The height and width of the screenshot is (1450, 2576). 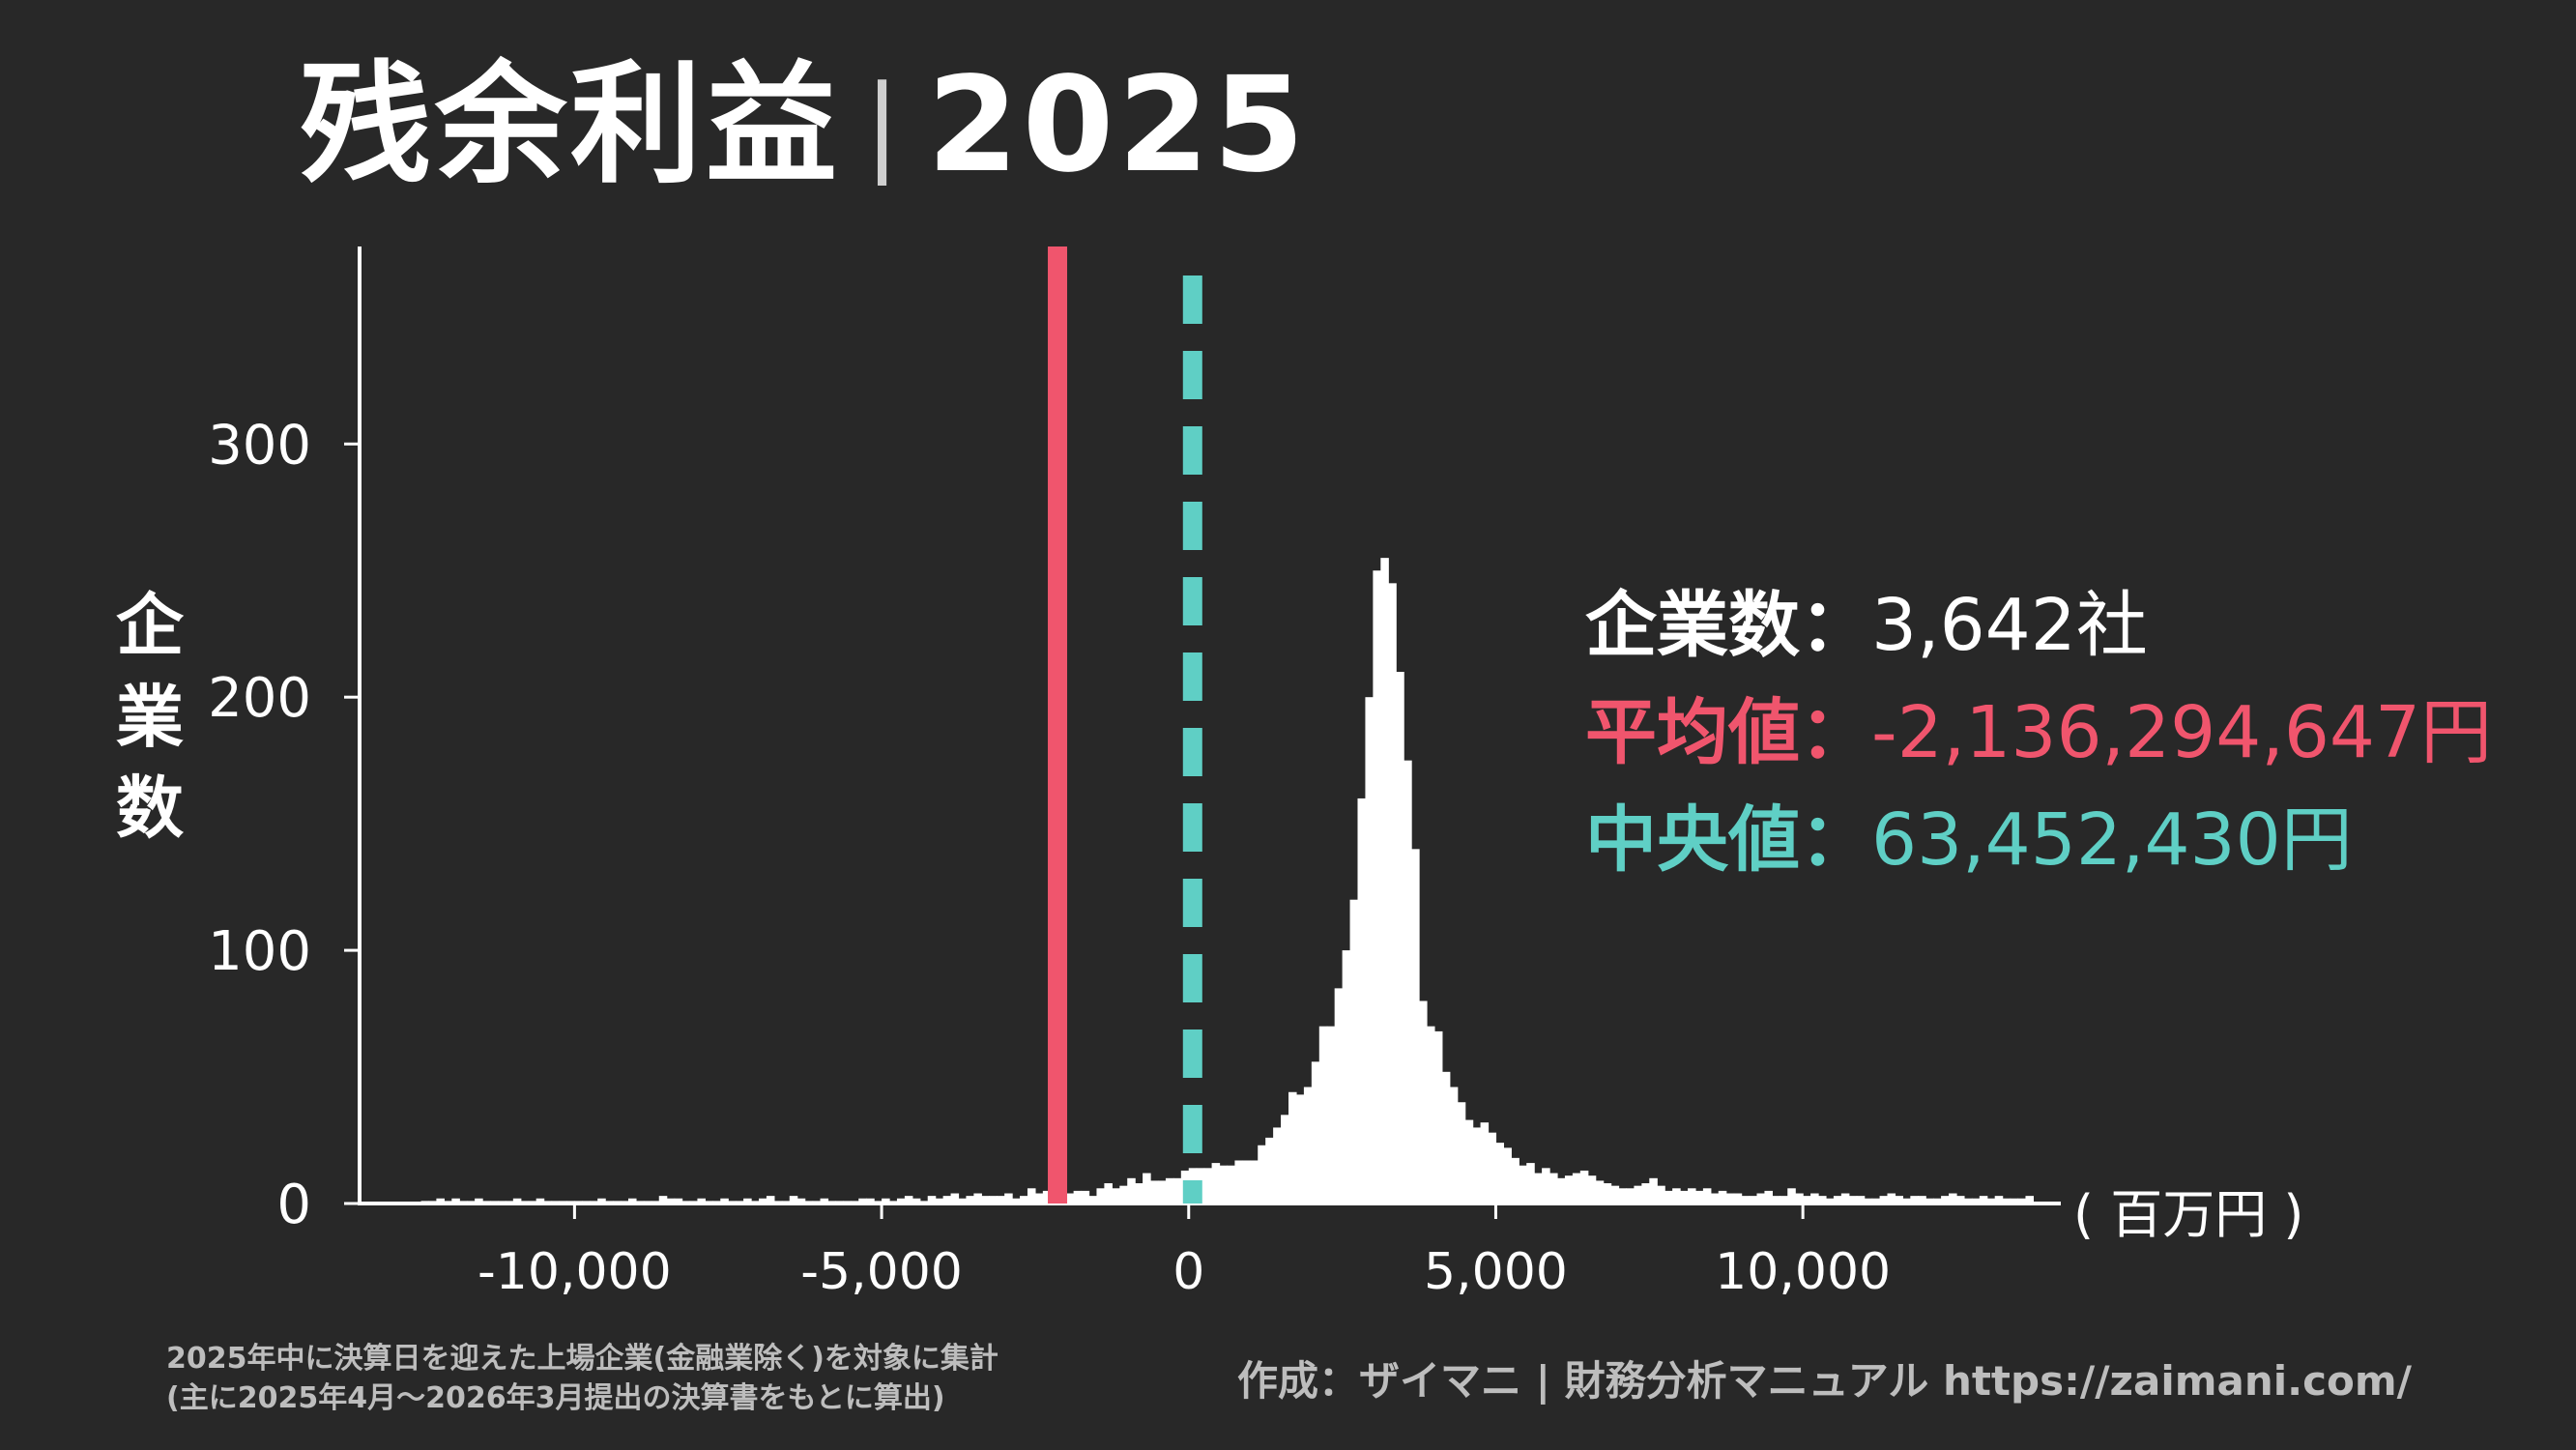 What do you see at coordinates (2188, 1214) in the screenshot?
I see `x-axis-unit-label: ( 百万円 )` at bounding box center [2188, 1214].